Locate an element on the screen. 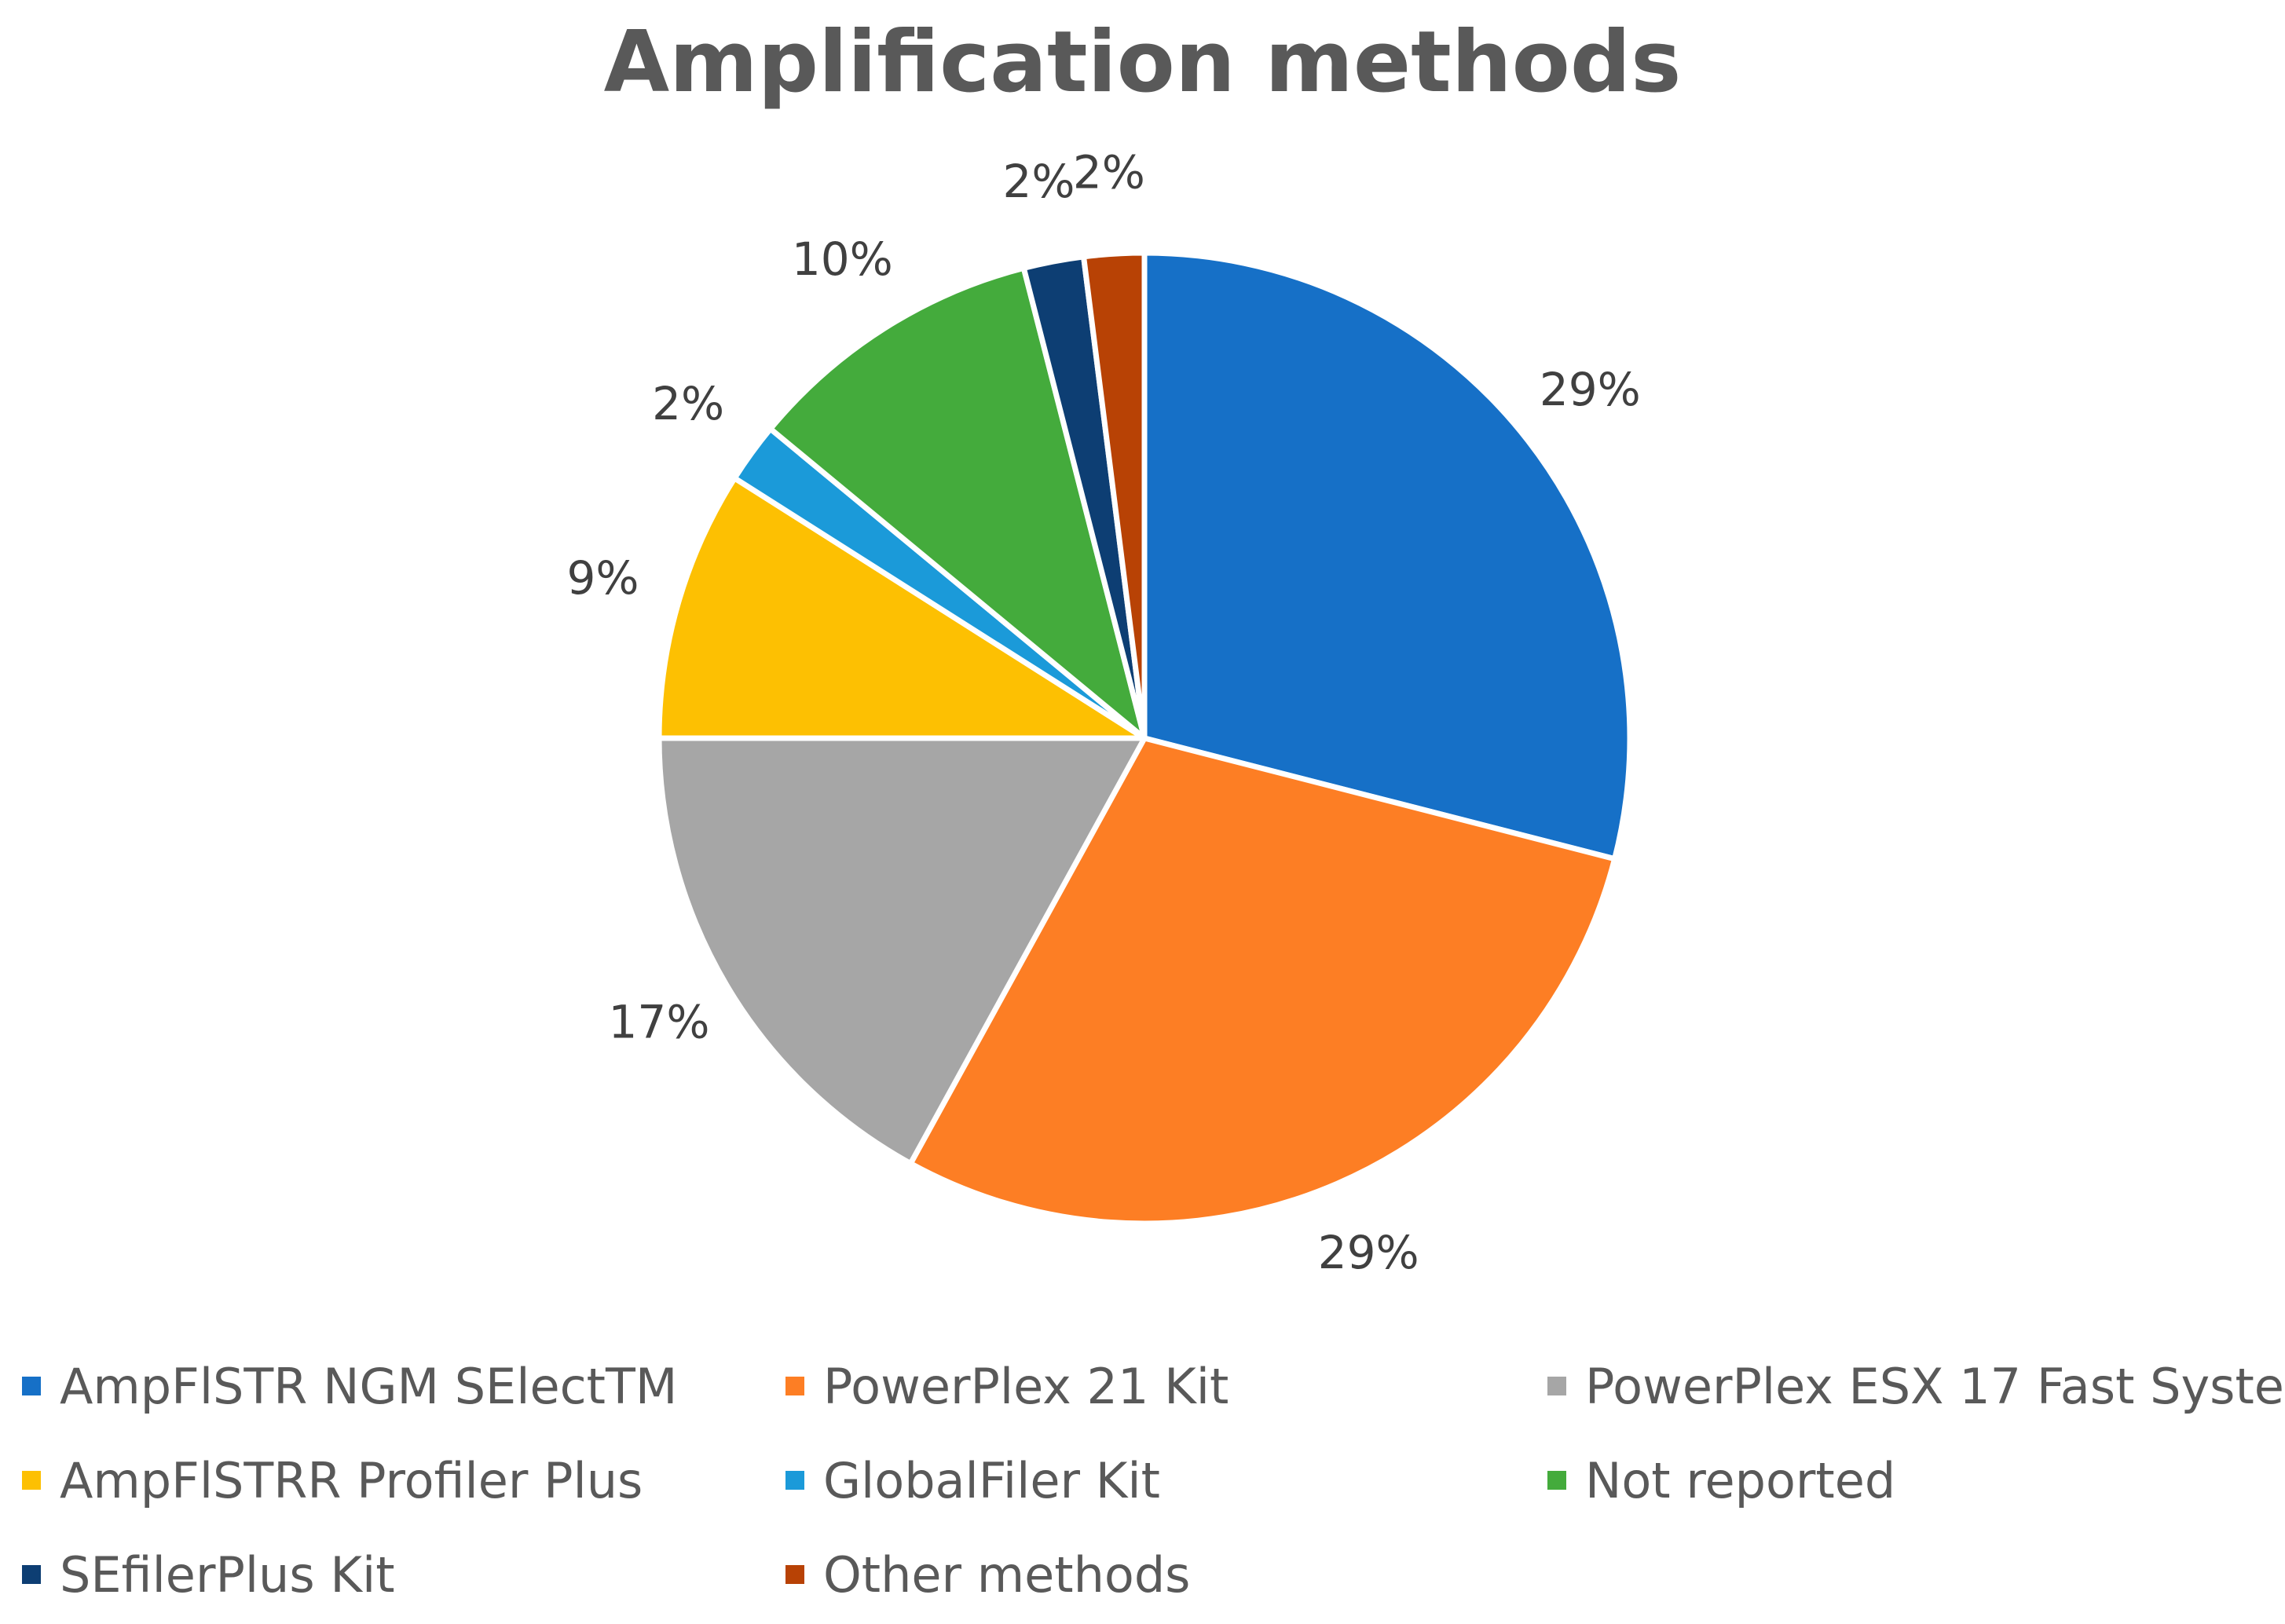  legend-label: GlobalFiler Kit is located at coordinates (992, 1480).